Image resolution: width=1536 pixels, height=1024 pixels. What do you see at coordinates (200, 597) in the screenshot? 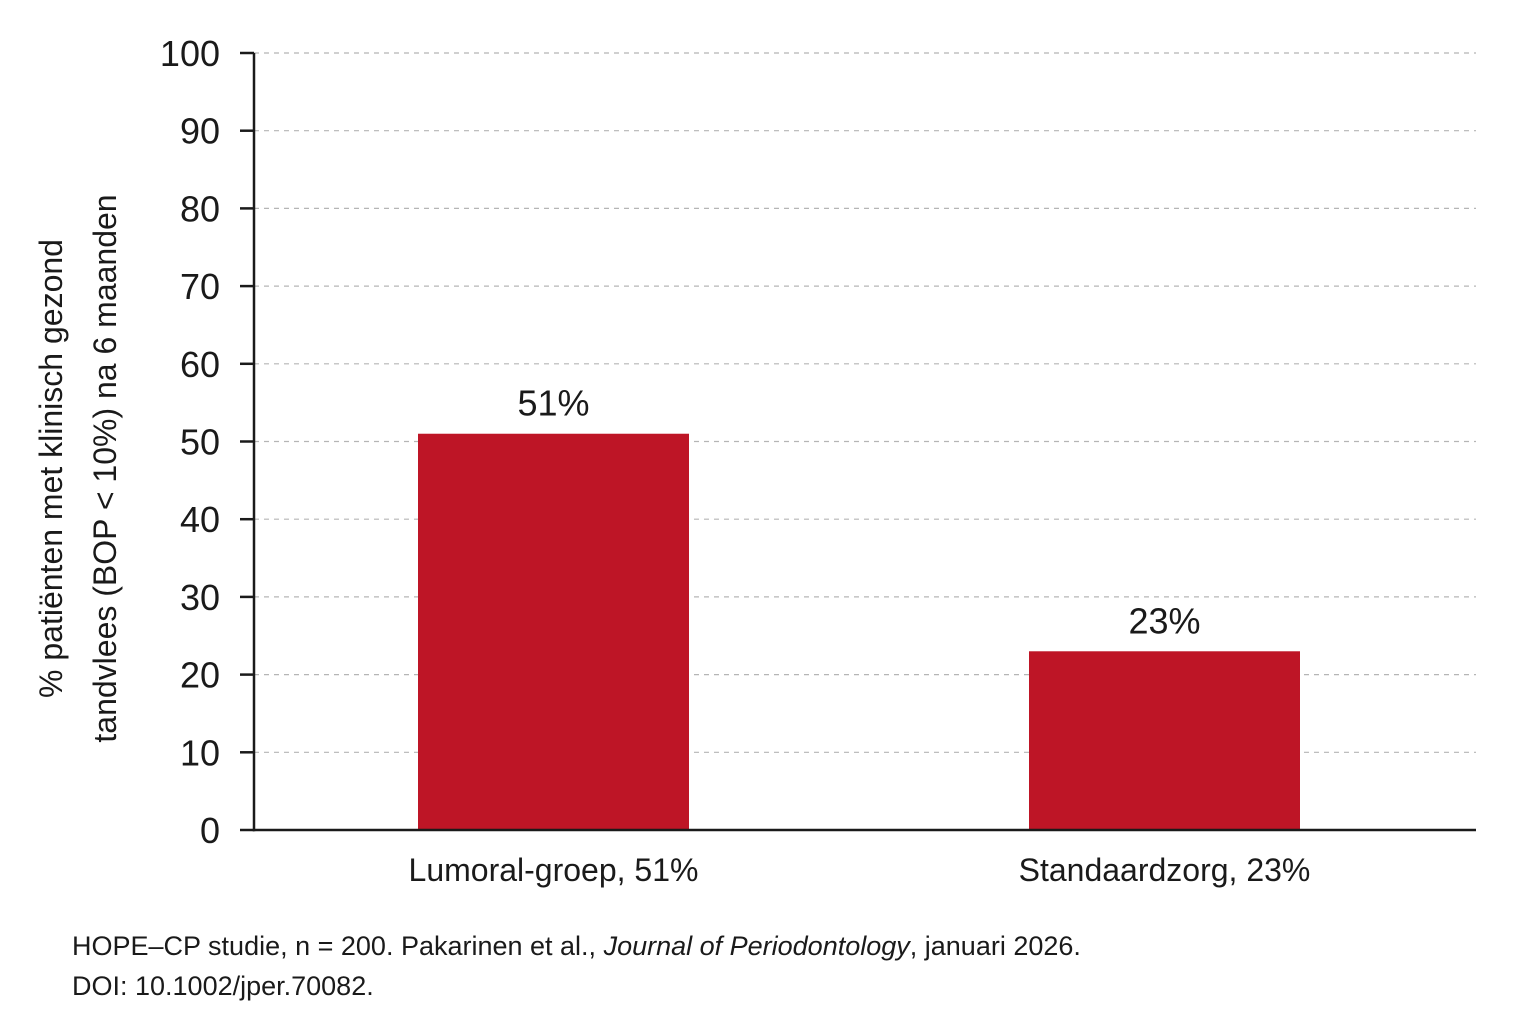
I see `y-tick-label: 30` at bounding box center [200, 597].